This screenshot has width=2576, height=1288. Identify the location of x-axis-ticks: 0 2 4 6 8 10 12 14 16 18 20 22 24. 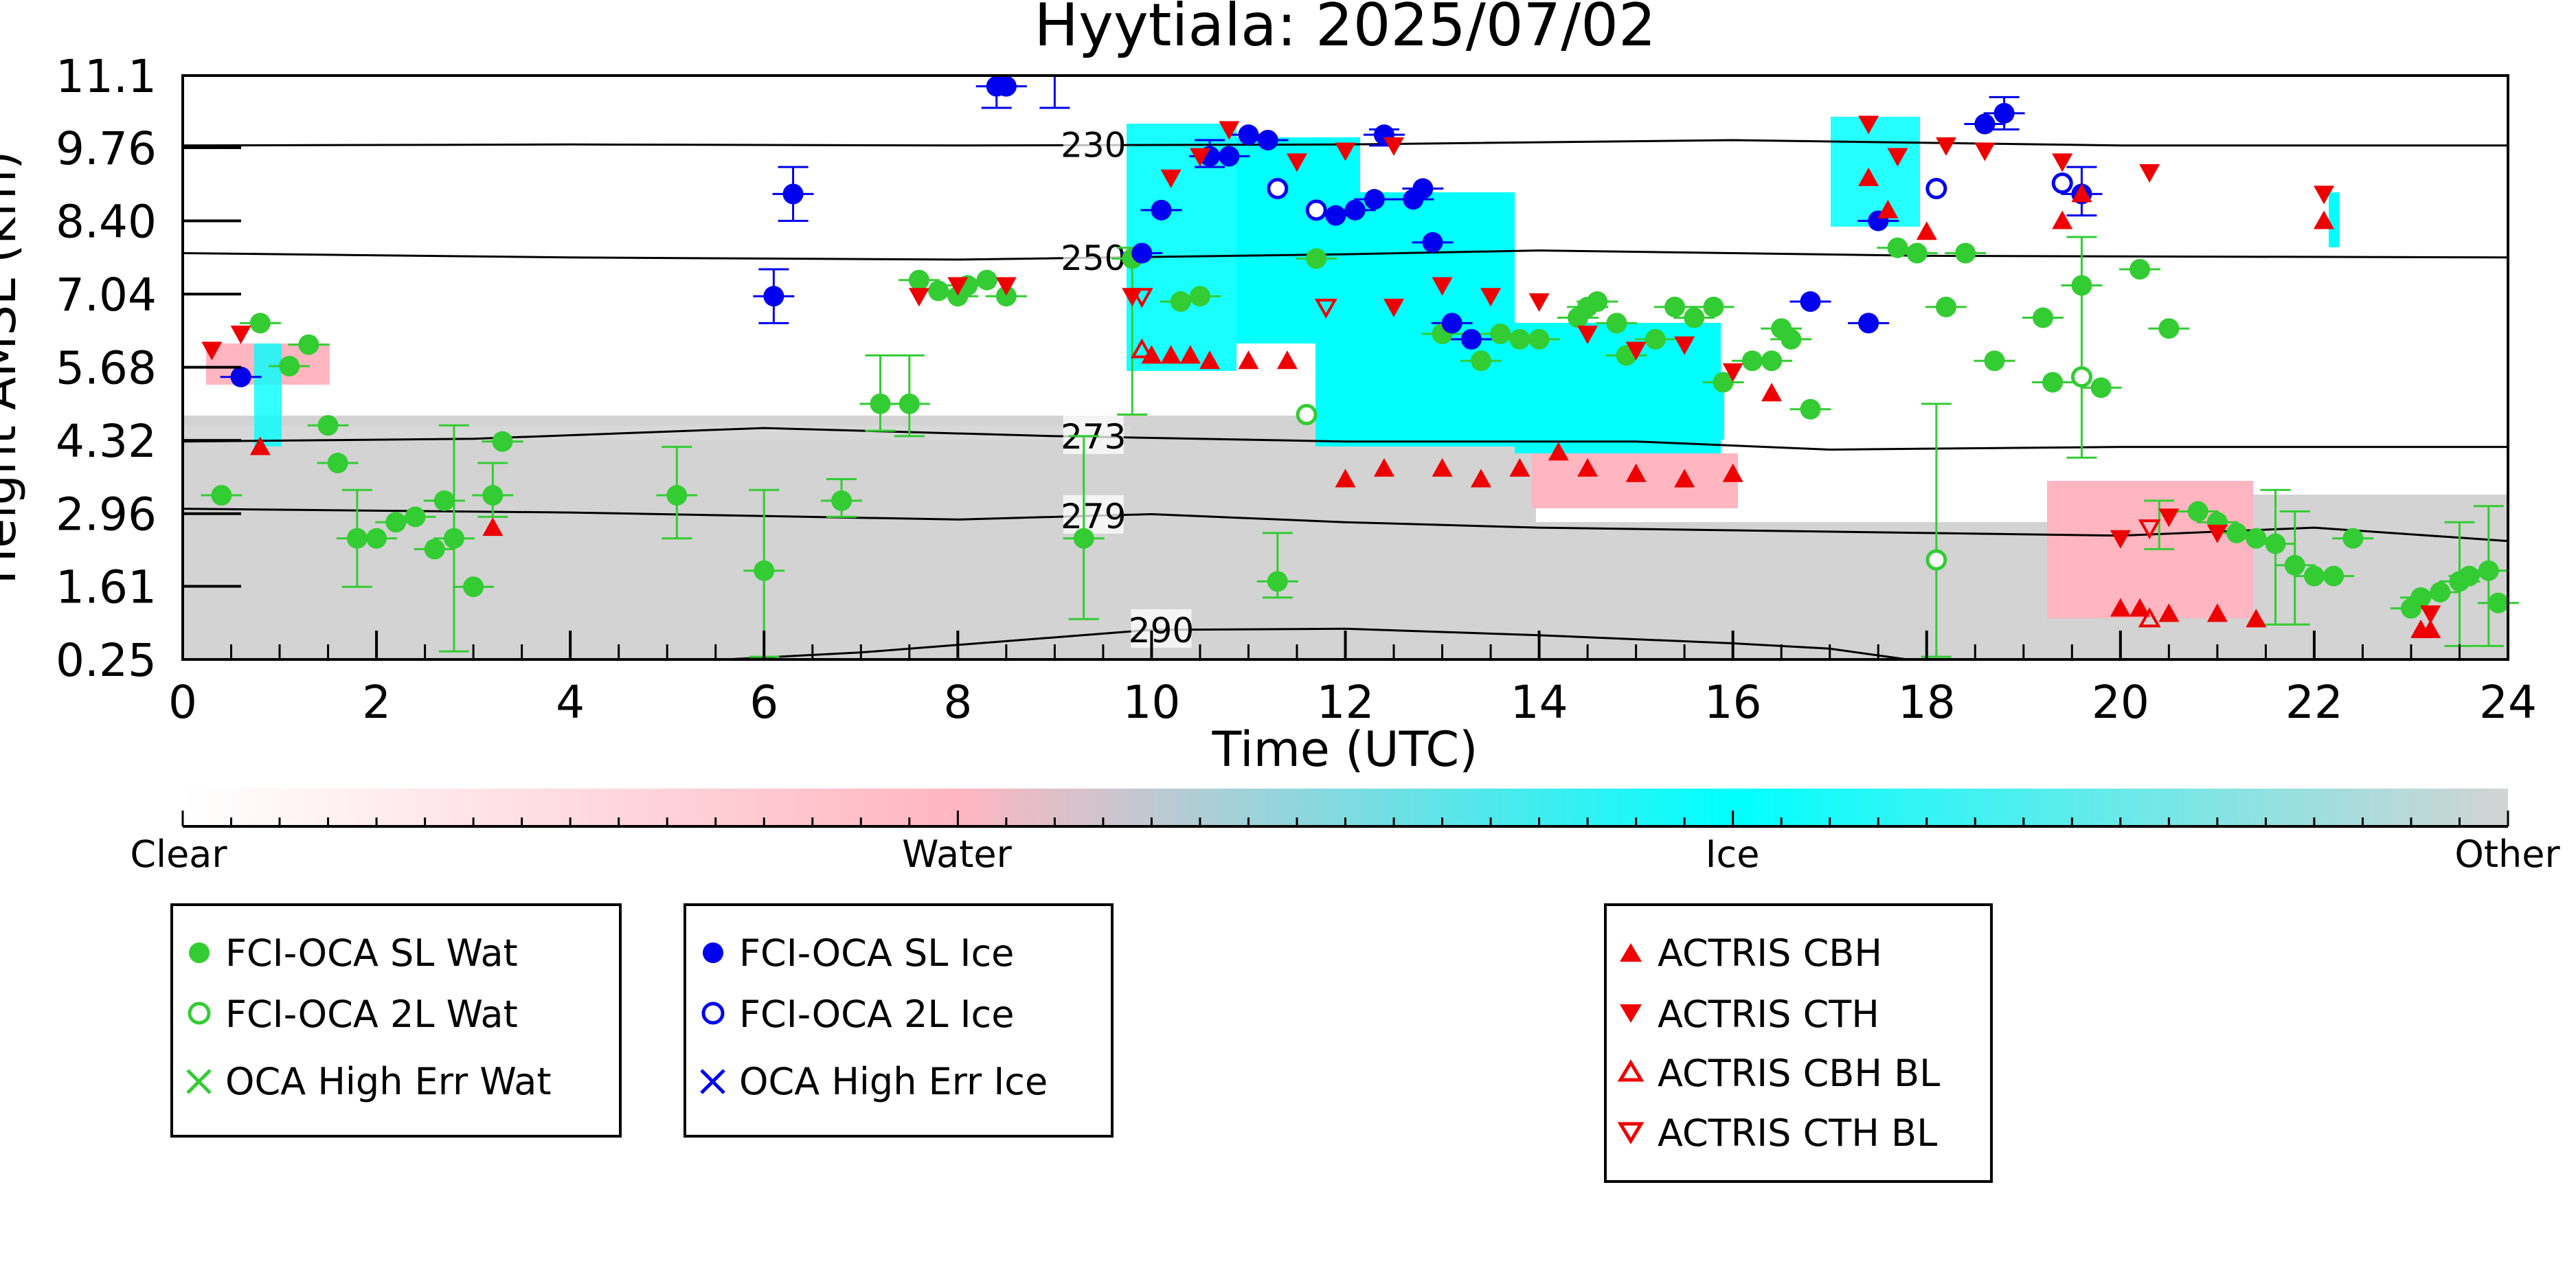
(1352, 680).